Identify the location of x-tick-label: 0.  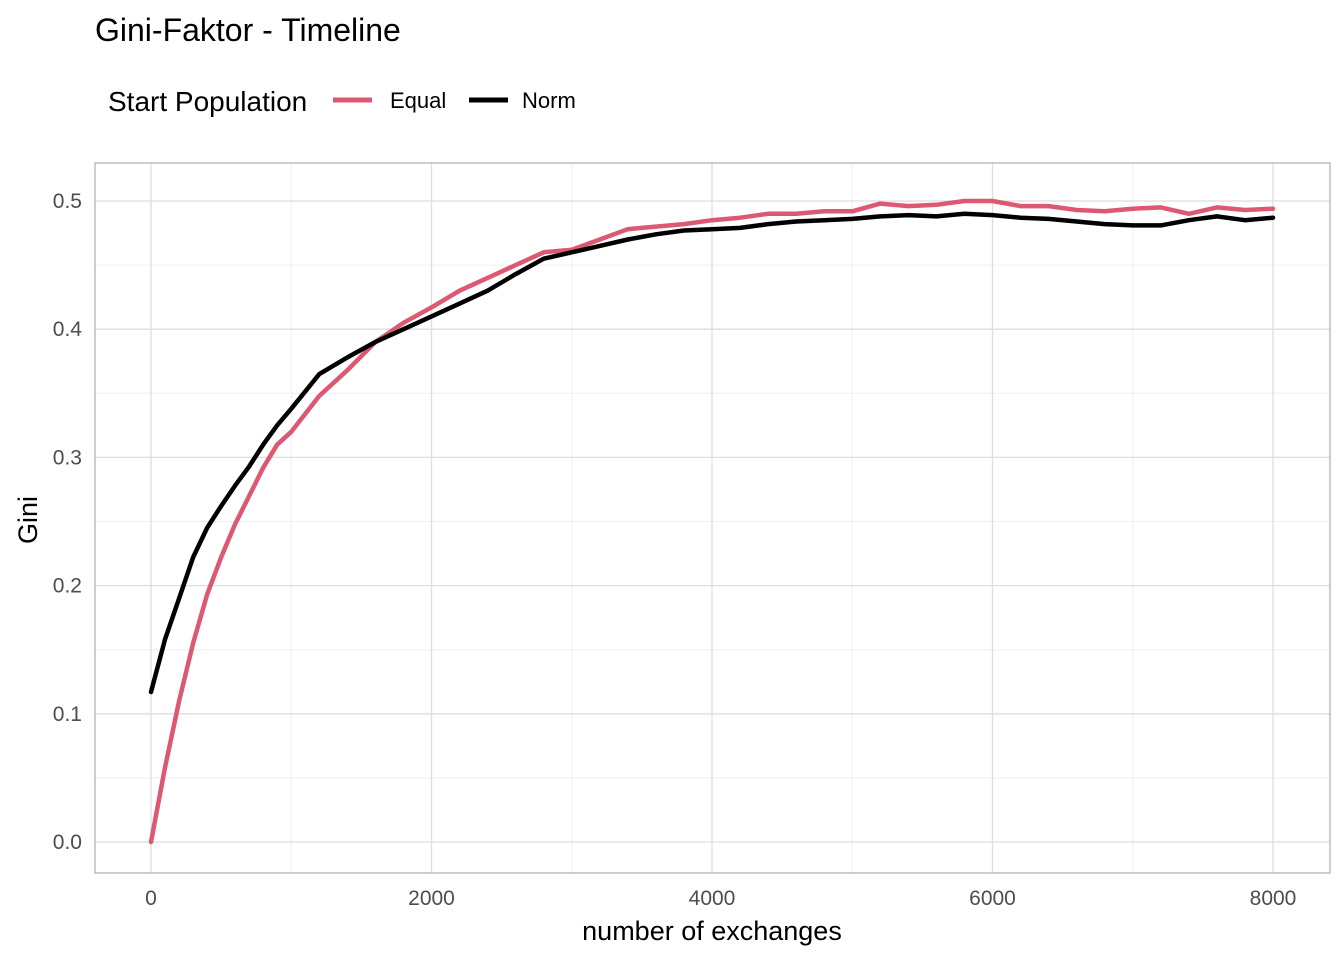
(151, 898).